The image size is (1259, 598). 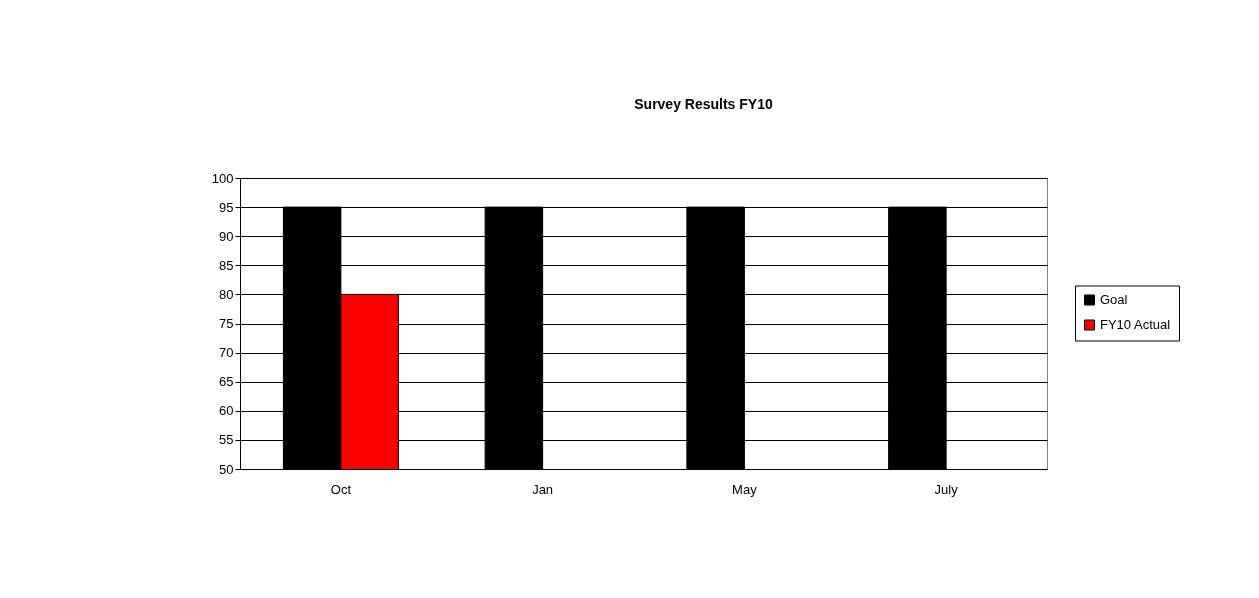 What do you see at coordinates (226, 207) in the screenshot?
I see `y-tick-label: 95` at bounding box center [226, 207].